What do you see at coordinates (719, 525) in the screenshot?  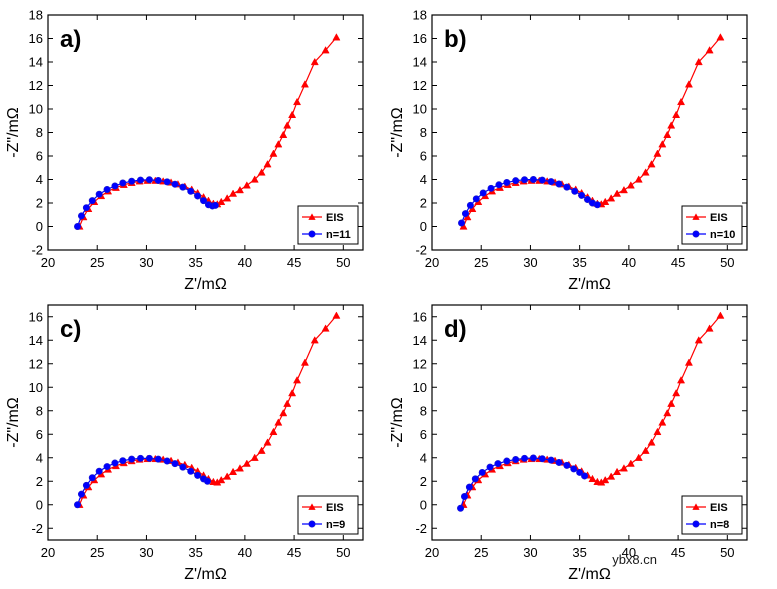 I see `legend-label: n=8` at bounding box center [719, 525].